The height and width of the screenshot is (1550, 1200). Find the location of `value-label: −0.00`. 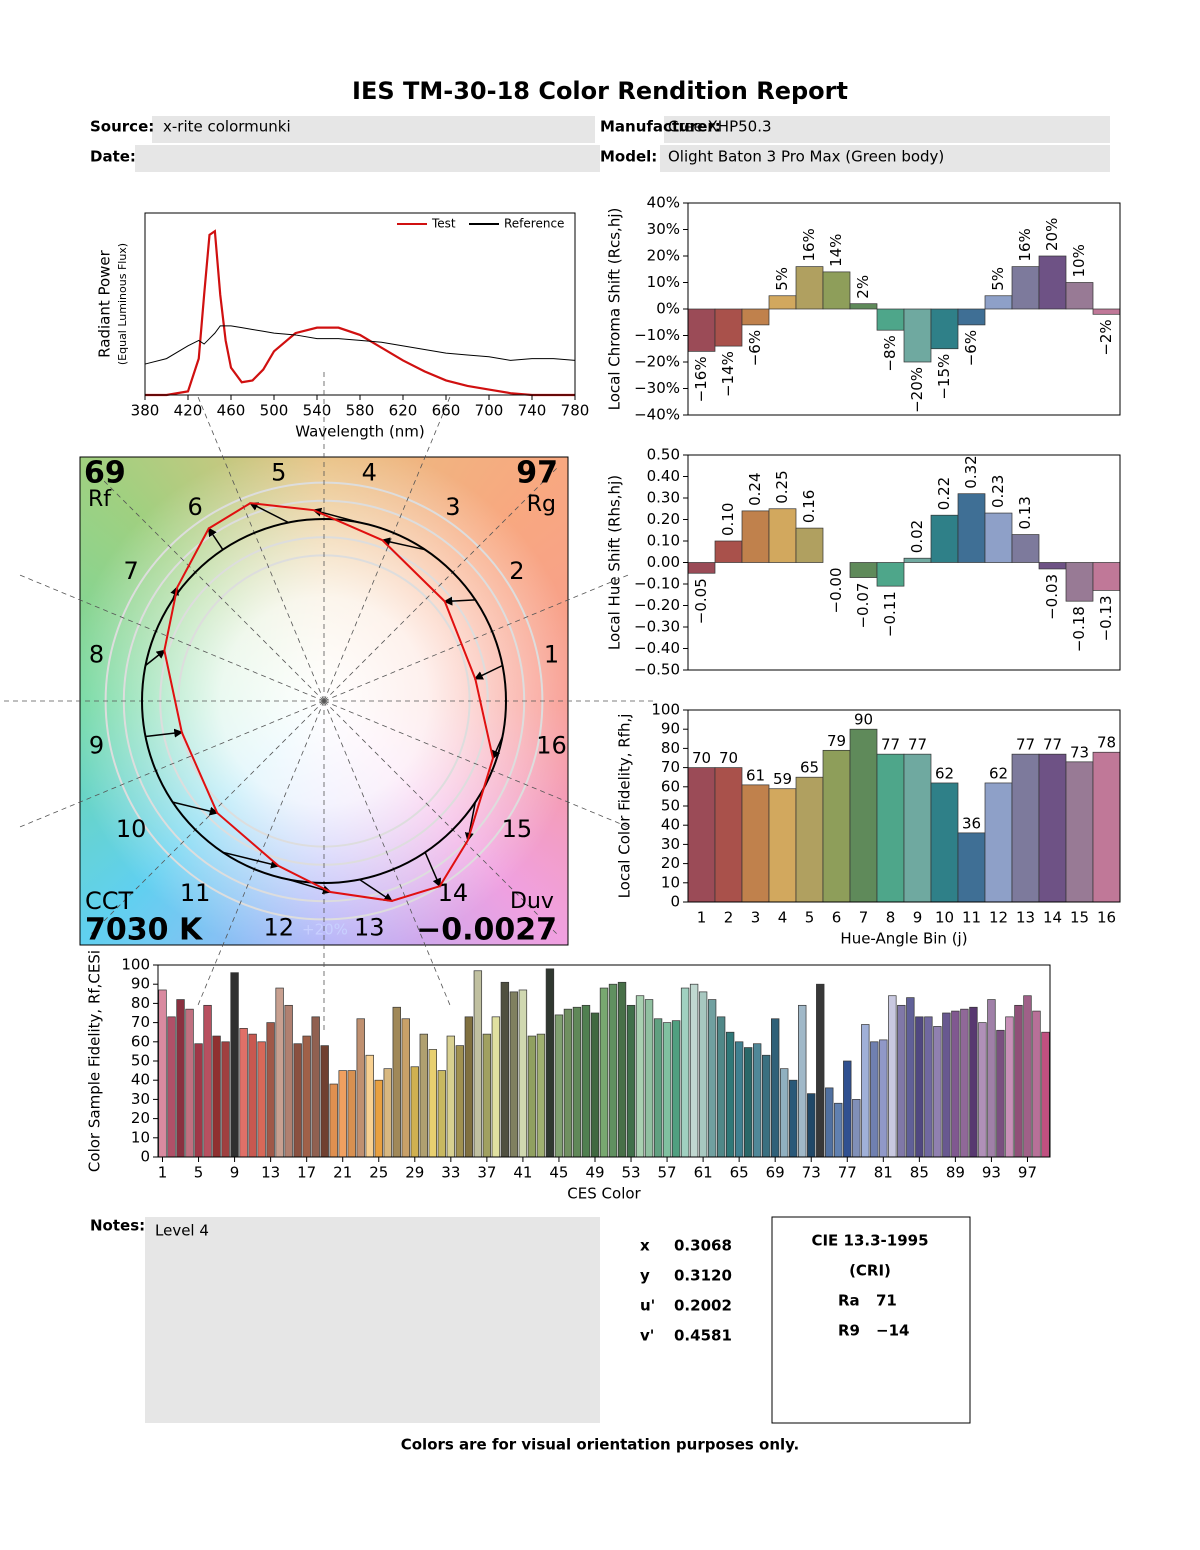

value-label: −0.00 is located at coordinates (836, 591).